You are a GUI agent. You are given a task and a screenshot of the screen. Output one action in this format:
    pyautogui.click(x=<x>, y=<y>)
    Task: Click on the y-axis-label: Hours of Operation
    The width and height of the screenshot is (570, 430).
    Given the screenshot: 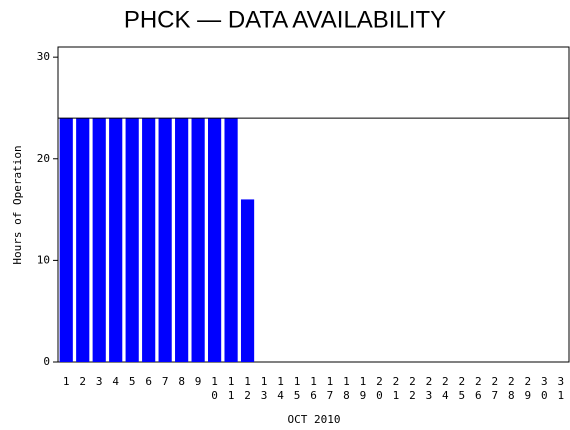 What is the action you would take?
    pyautogui.click(x=17, y=204)
    